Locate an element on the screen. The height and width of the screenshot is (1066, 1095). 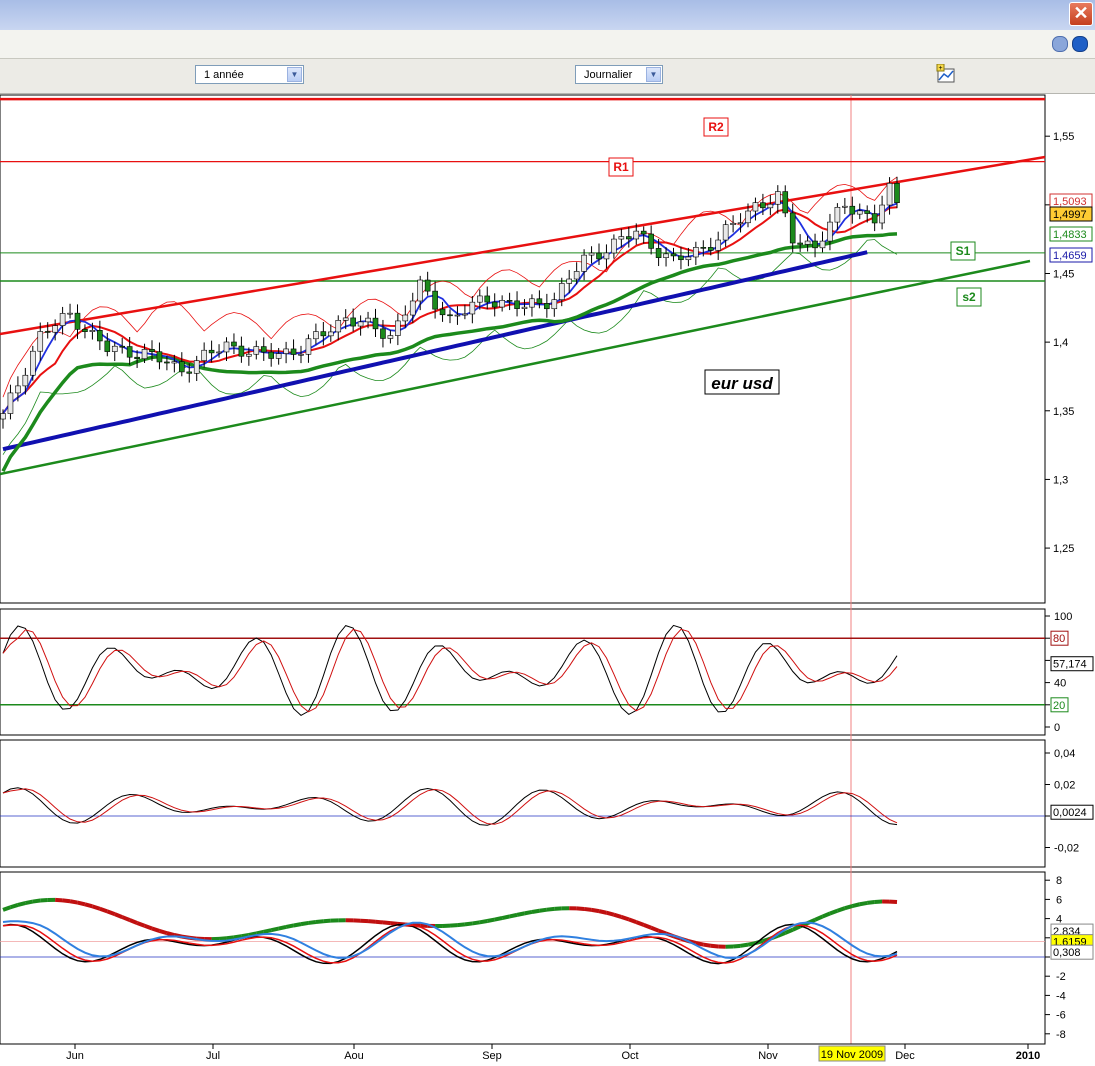
stochastic-d-line is located at coordinates (450, 670).